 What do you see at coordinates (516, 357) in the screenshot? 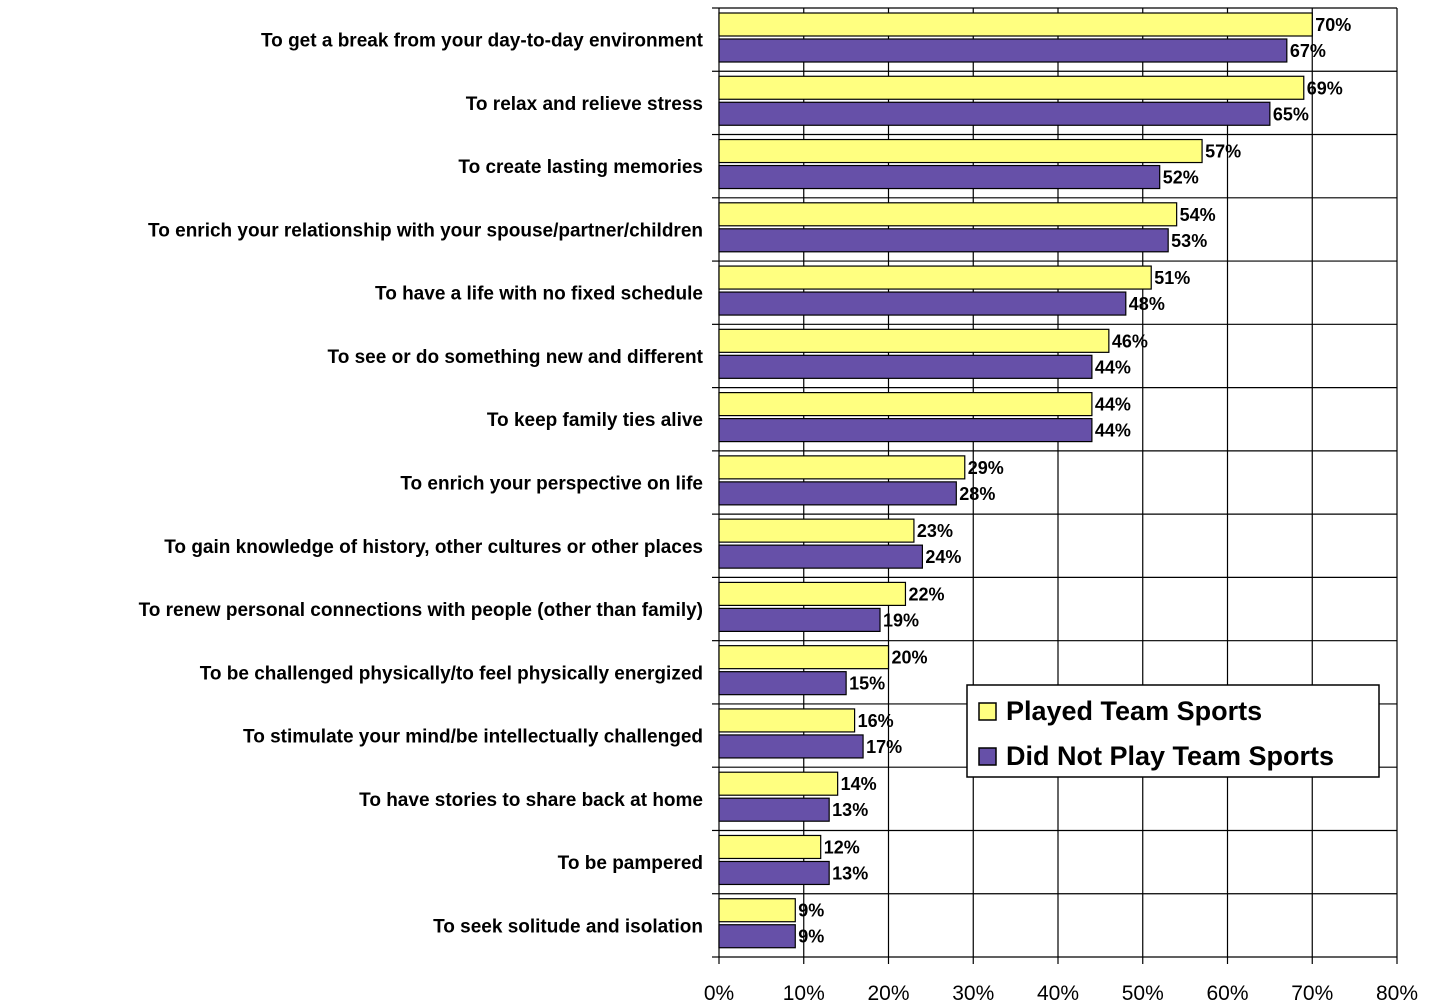
I see `category-label: To see or do something new and different` at bounding box center [516, 357].